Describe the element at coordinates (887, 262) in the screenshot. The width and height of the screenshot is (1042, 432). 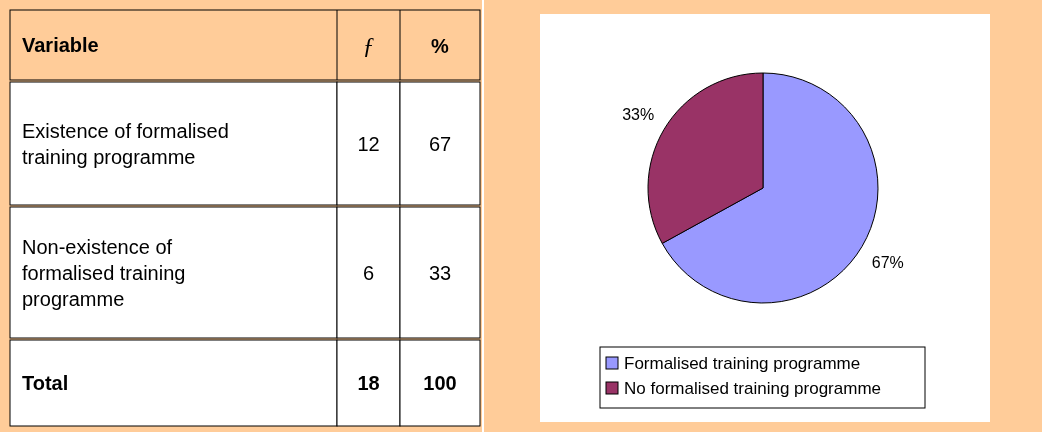
I see `data-label: 67%` at that location.